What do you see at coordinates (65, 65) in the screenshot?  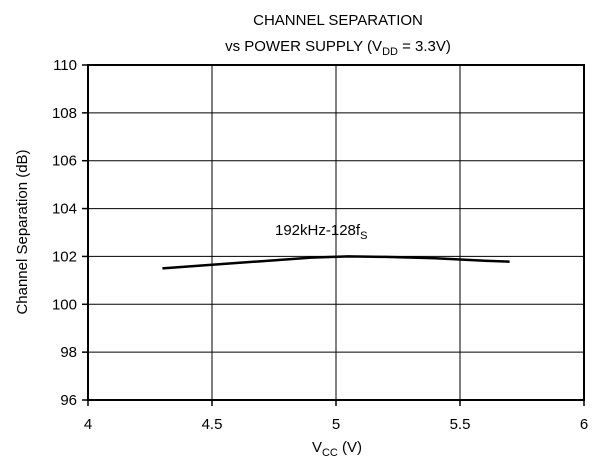 I see `y-tick-label: 110` at bounding box center [65, 65].